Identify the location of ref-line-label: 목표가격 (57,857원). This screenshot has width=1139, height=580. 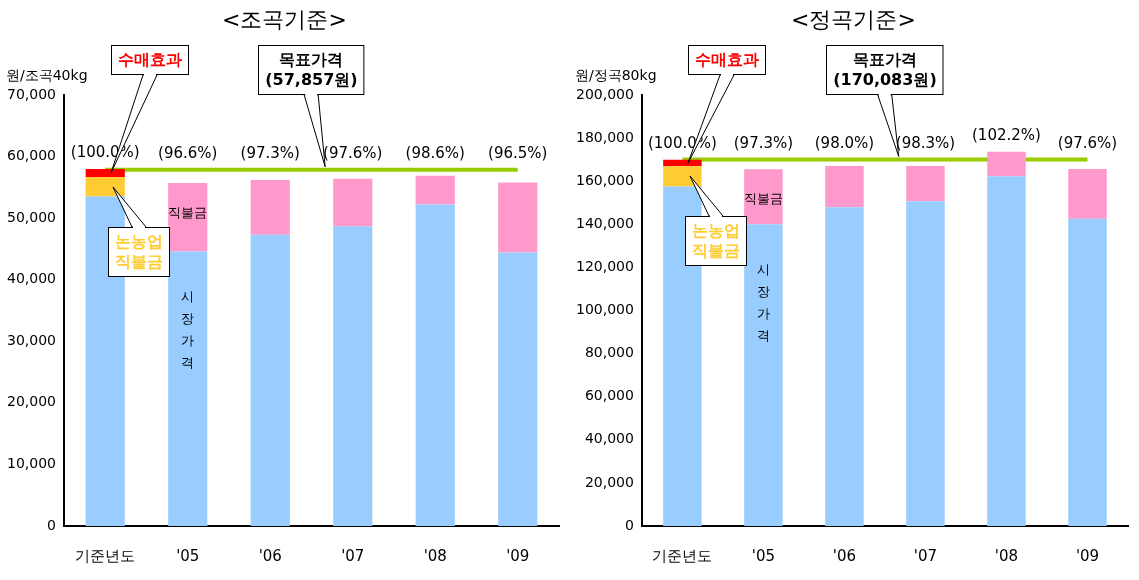
(311, 70).